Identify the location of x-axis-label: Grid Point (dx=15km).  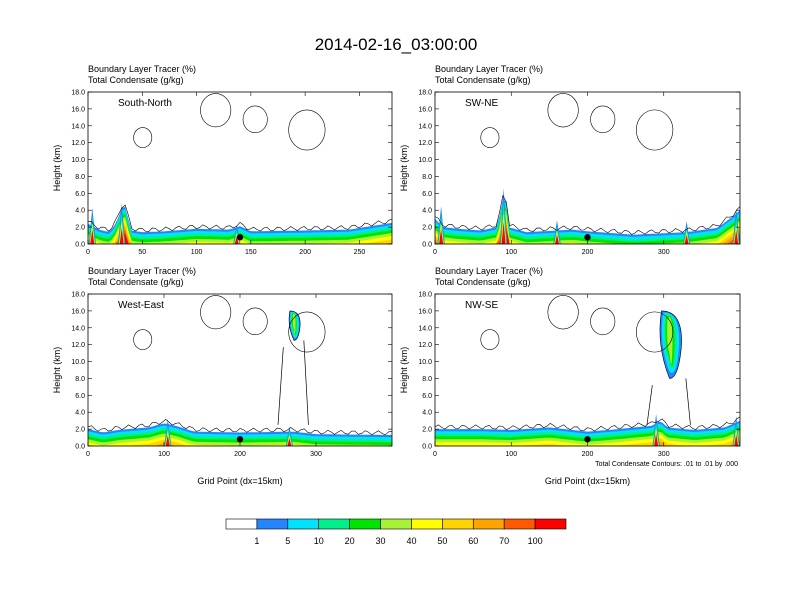
(587, 481).